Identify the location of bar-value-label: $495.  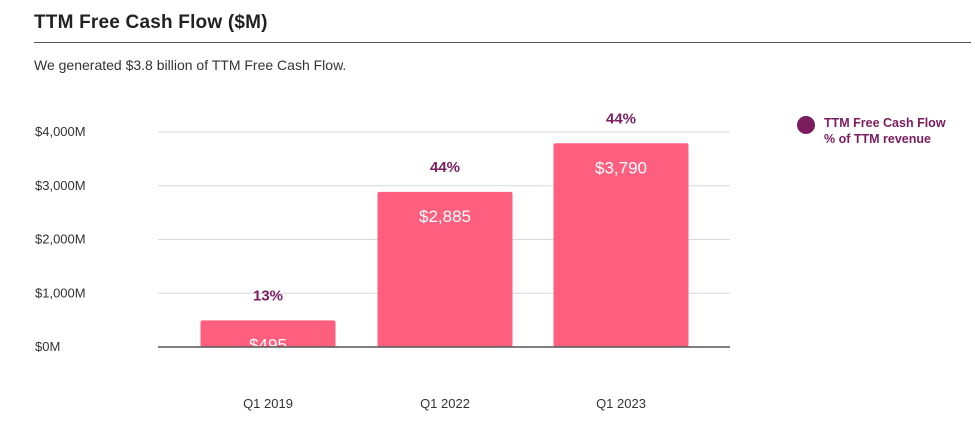
(268, 344).